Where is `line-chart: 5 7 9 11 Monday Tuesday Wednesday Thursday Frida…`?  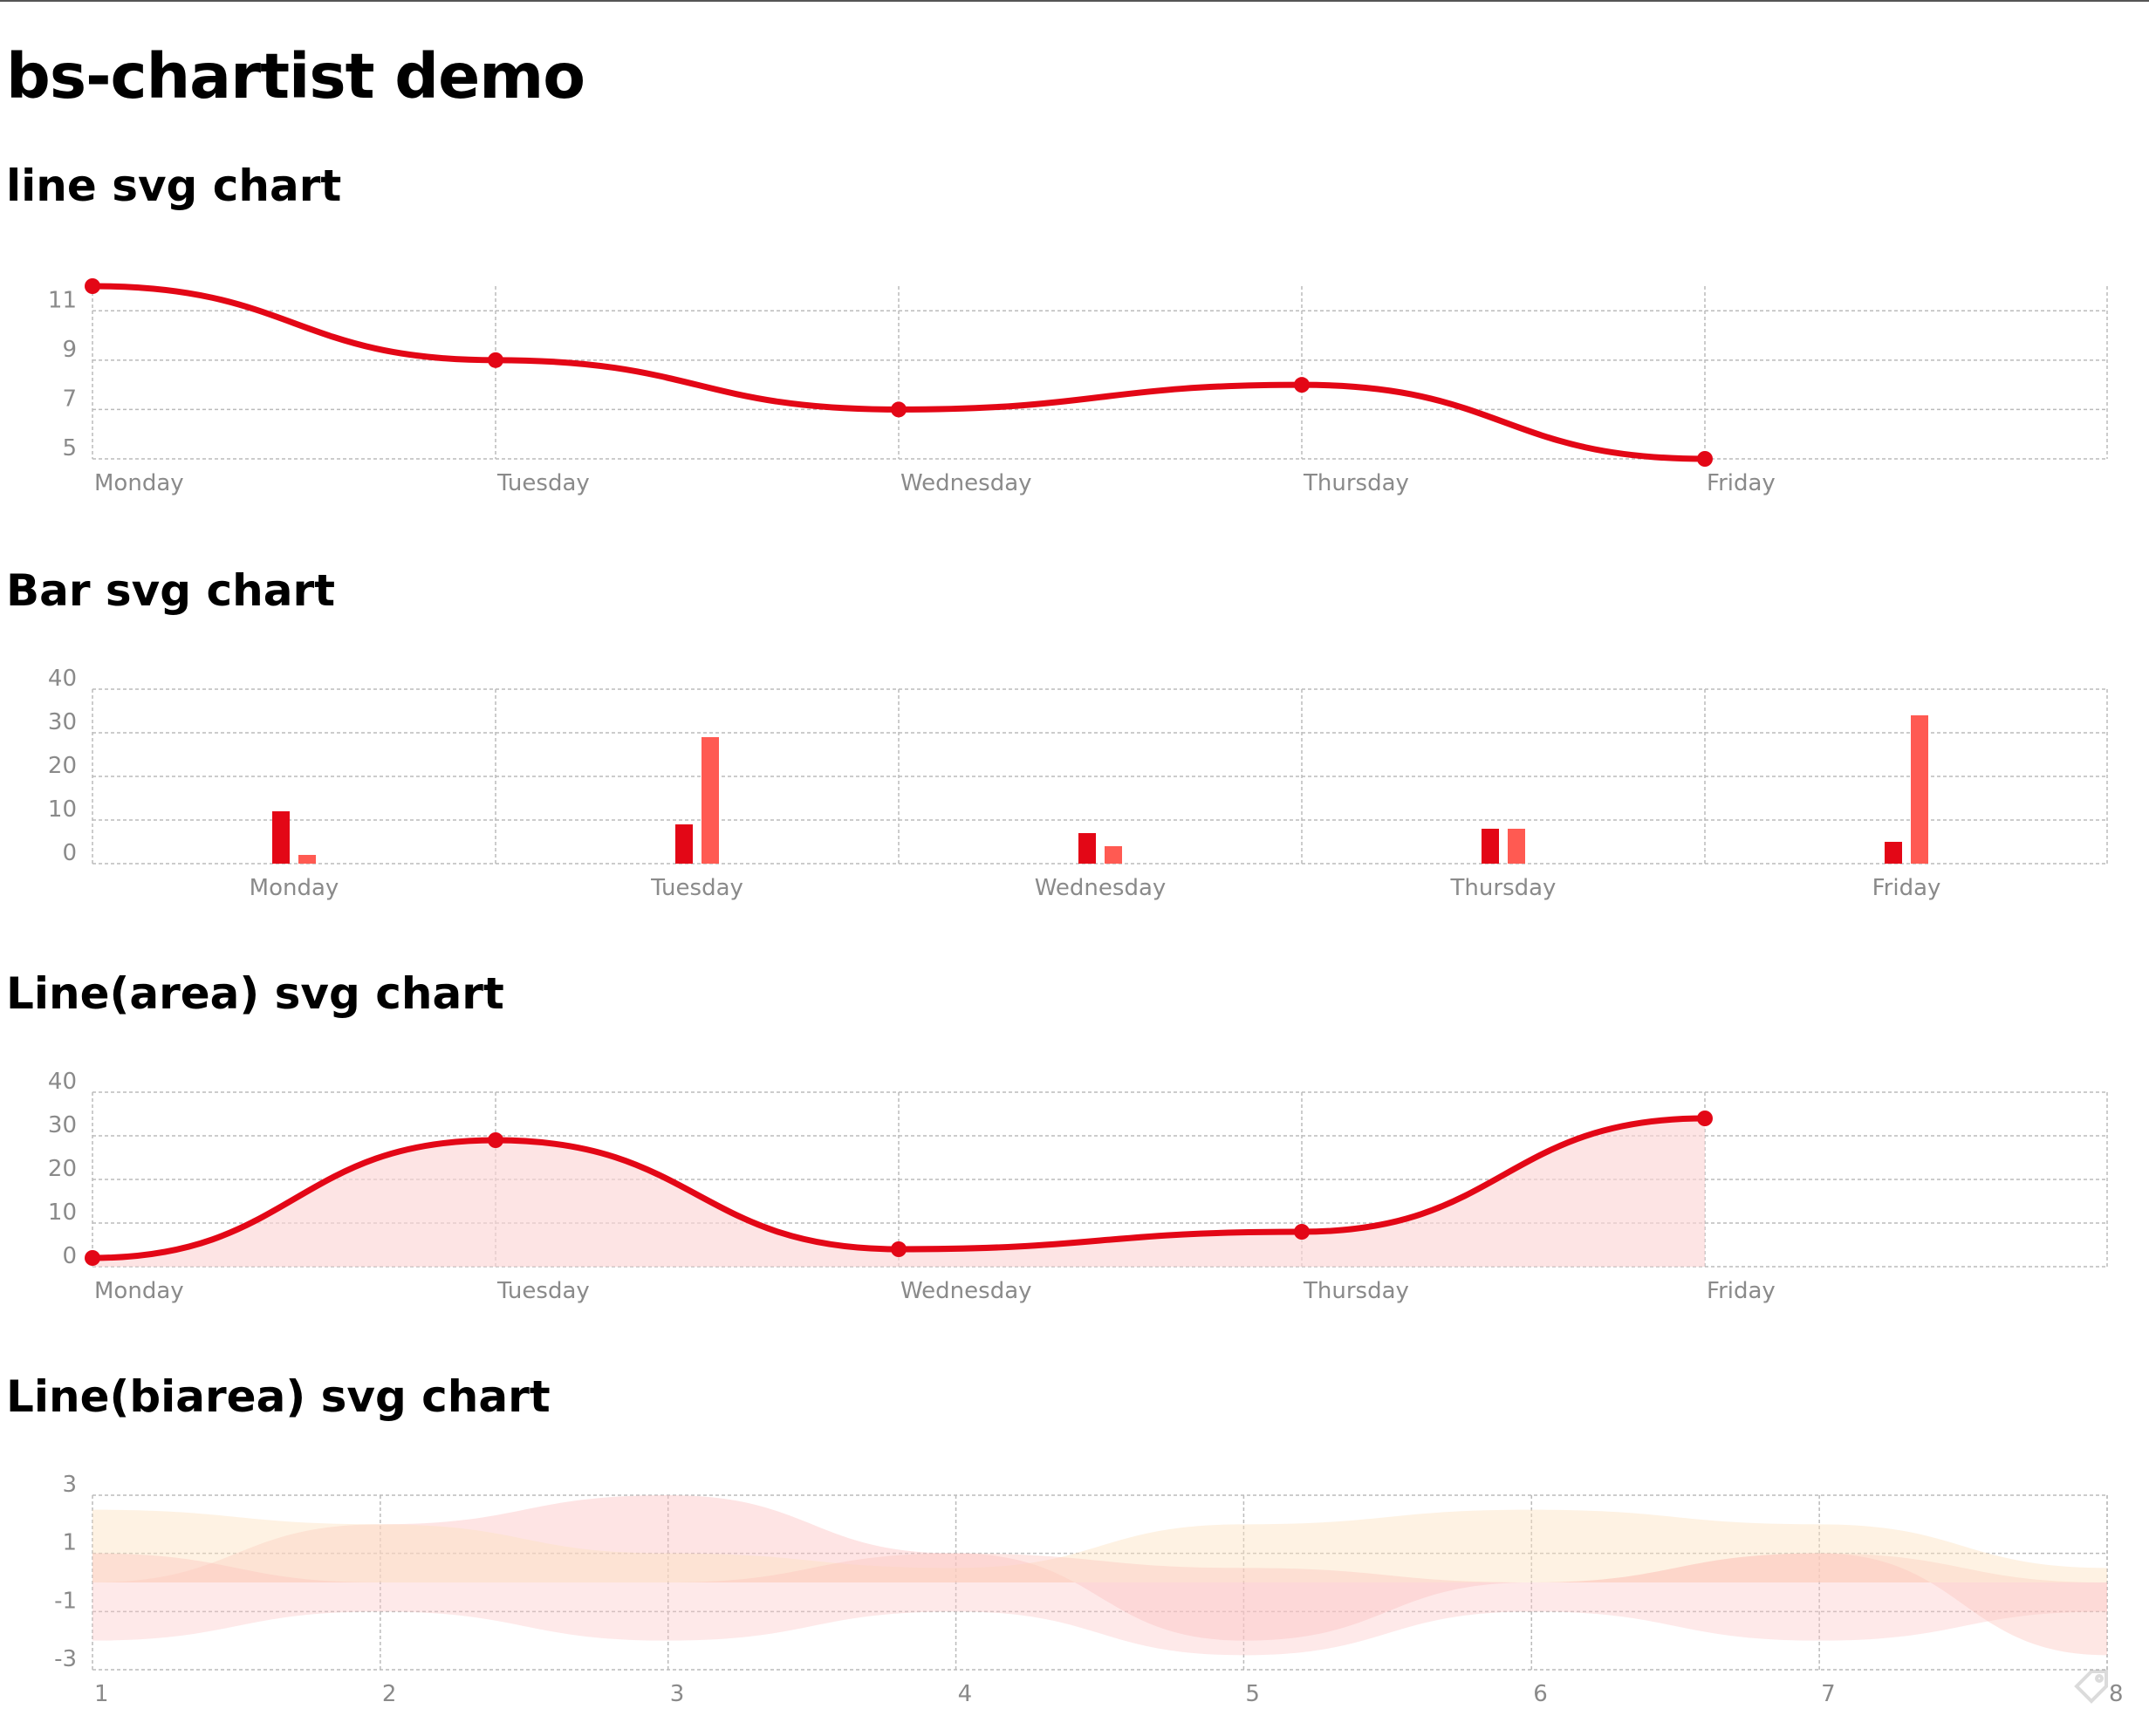 line-chart: 5 7 9 11 Monday Tuesday Wednesday Thursday Frida… is located at coordinates (1078, 387).